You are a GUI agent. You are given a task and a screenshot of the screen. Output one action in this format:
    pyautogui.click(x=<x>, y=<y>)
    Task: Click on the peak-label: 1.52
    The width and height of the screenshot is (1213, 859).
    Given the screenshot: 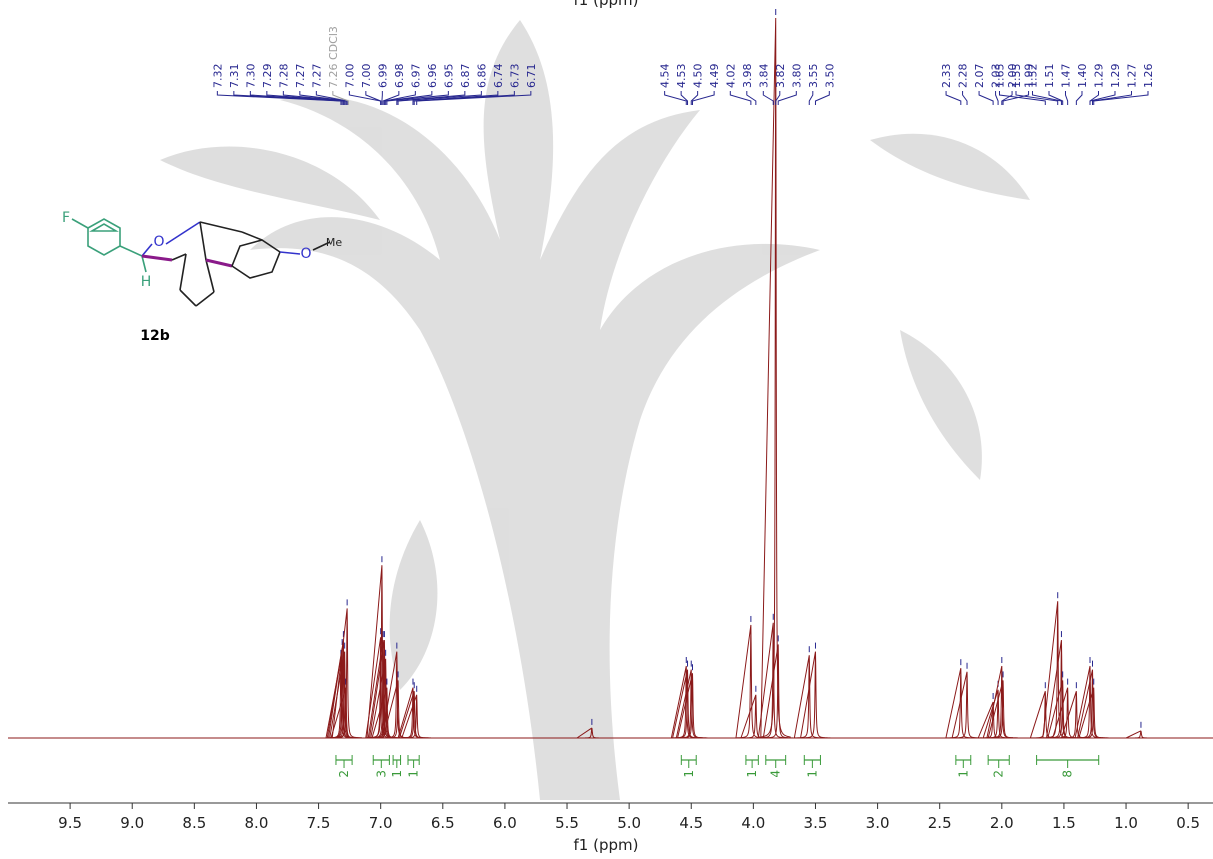 What is the action you would take?
    pyautogui.click(x=1032, y=76)
    